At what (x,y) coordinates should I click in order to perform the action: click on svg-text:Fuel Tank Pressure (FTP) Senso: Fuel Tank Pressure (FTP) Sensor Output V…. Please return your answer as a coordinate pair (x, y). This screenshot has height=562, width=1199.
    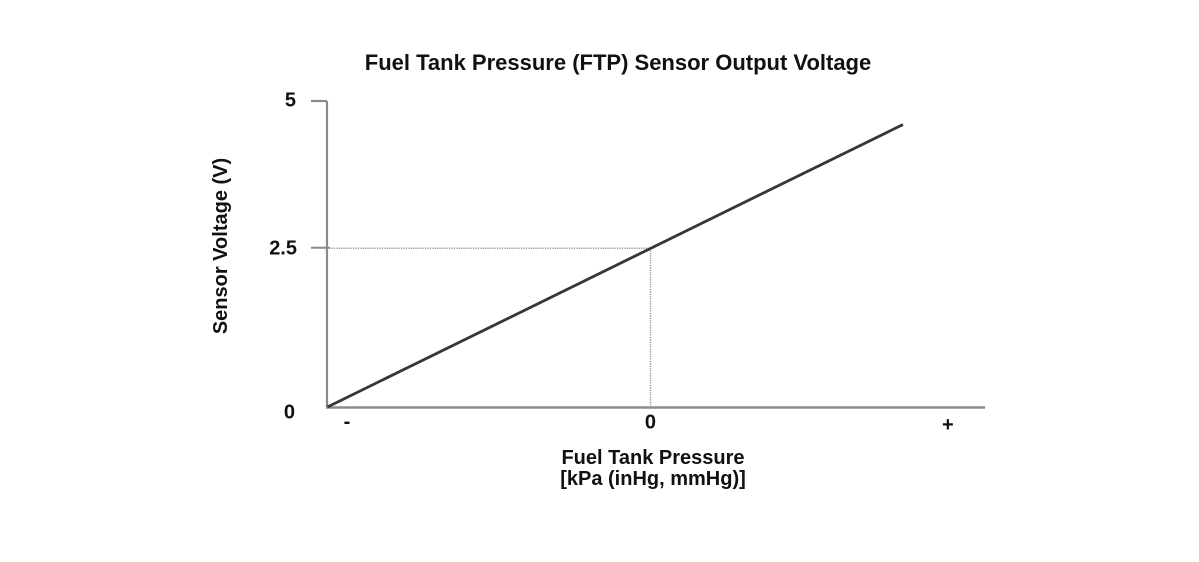
    Looking at the image, I should click on (618, 62).